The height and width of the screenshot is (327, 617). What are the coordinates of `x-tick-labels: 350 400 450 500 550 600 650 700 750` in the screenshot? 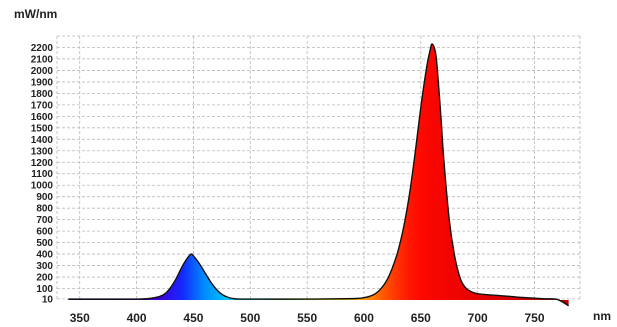 It's located at (307, 318).